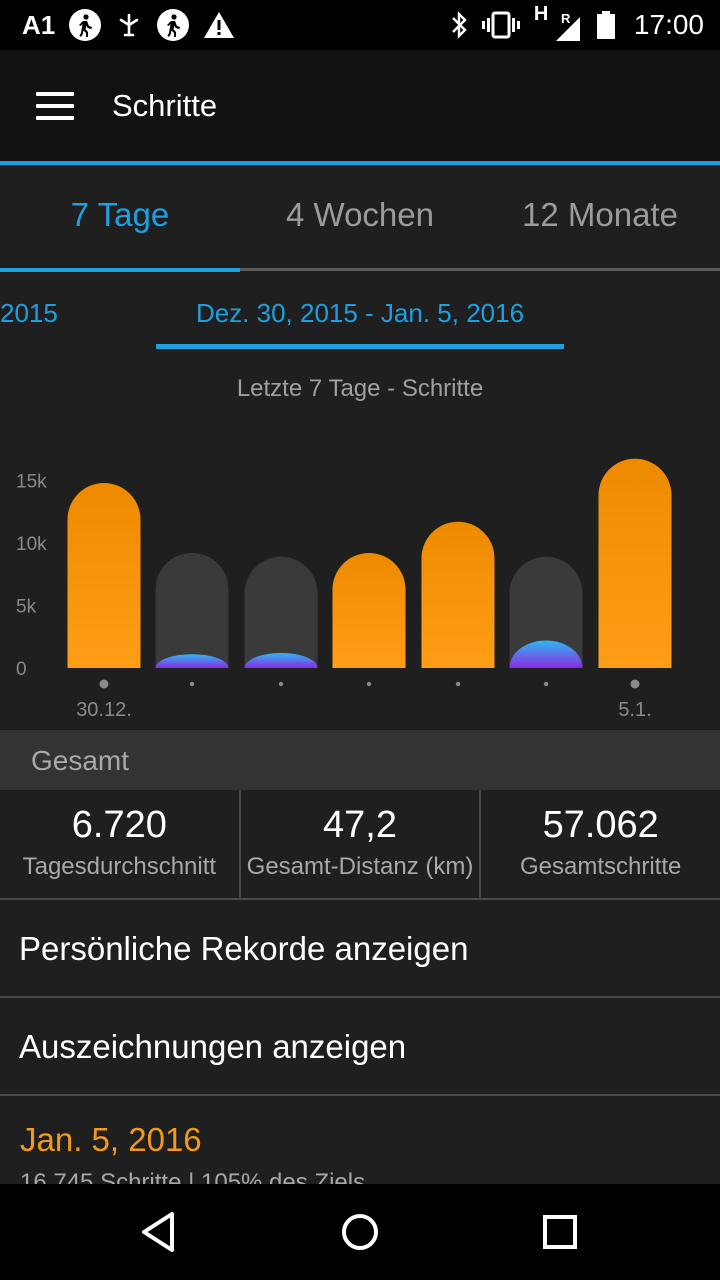  Describe the element at coordinates (120, 270) in the screenshot. I see `tab-indicator` at that location.